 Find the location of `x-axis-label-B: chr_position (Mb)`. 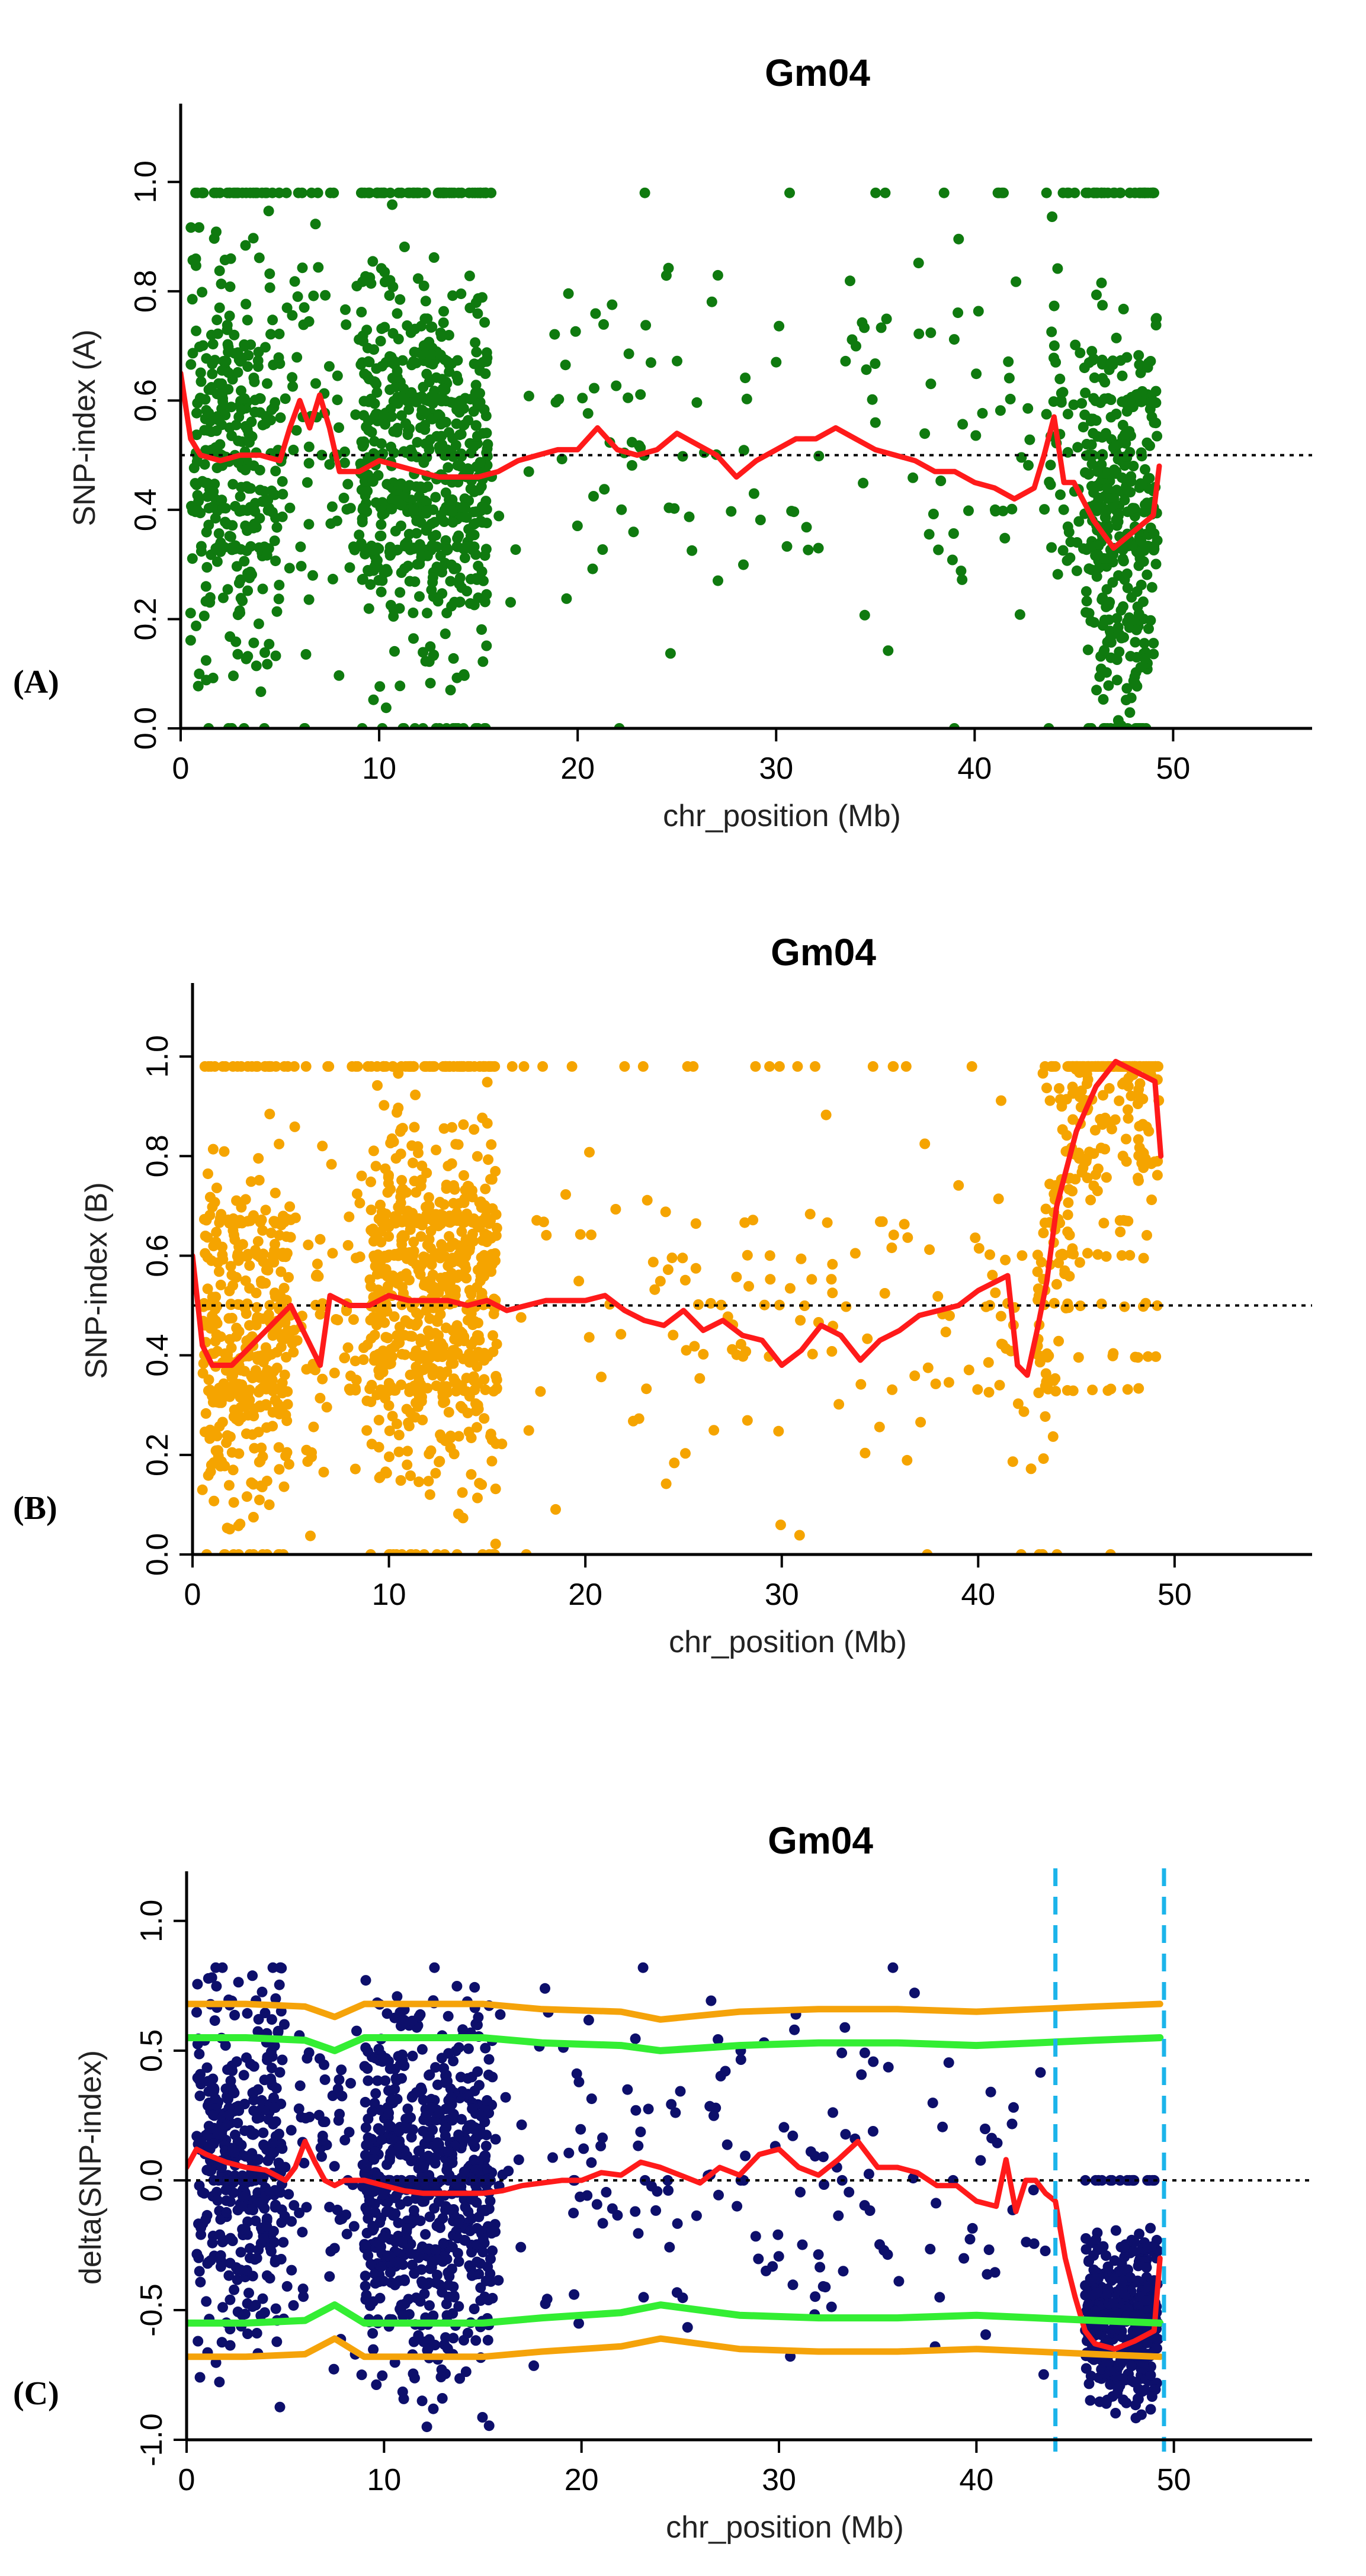

x-axis-label-B: chr_position (Mb) is located at coordinates (788, 1642).